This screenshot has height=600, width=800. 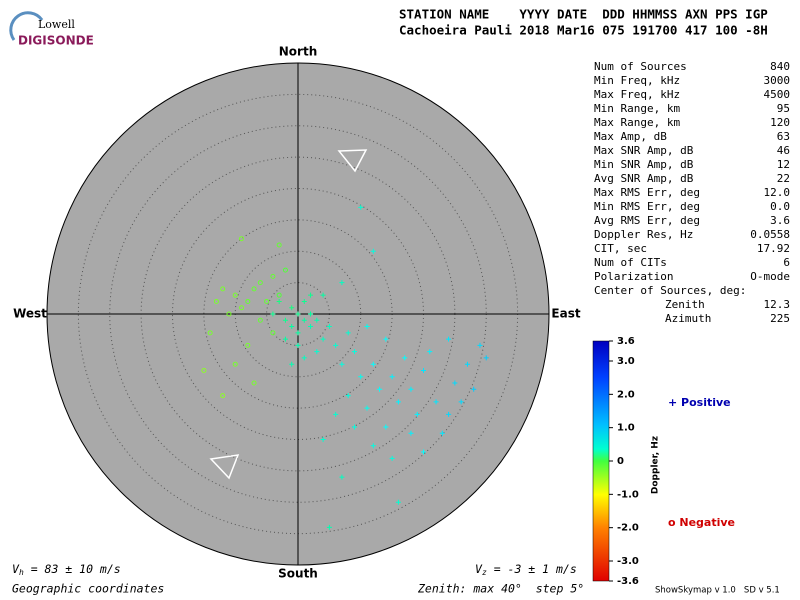 I want to click on stat-value: 0.0558, so click(x=770, y=234).